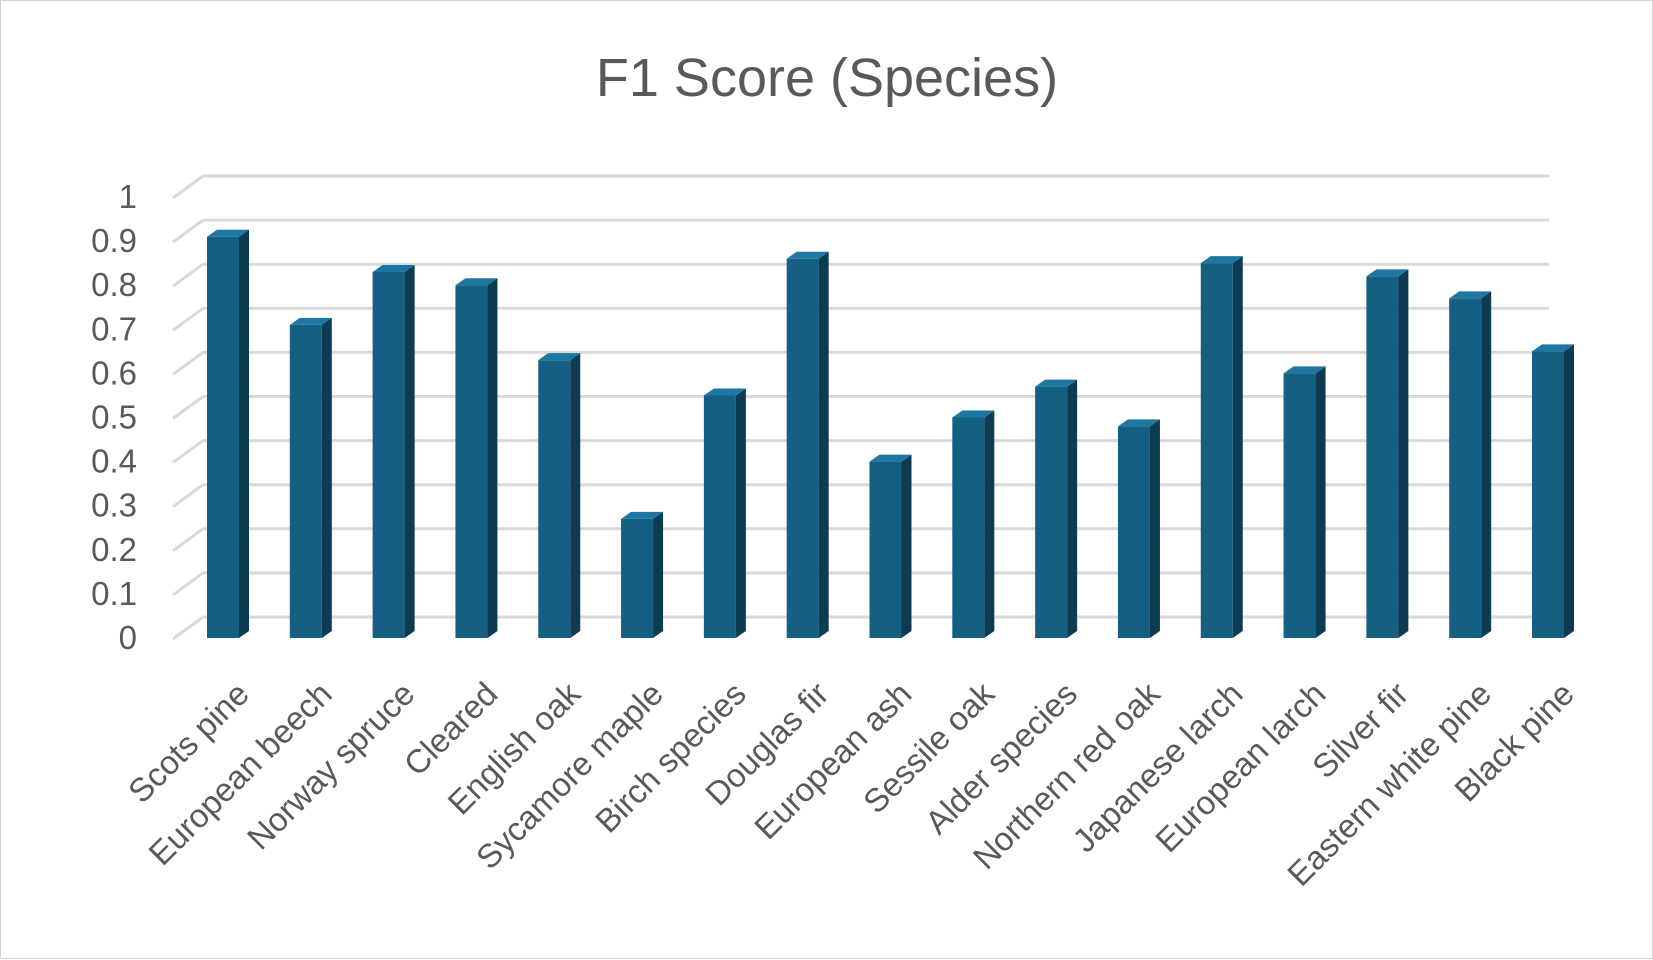  What do you see at coordinates (128, 196) in the screenshot?
I see `y-tick-label: 1` at bounding box center [128, 196].